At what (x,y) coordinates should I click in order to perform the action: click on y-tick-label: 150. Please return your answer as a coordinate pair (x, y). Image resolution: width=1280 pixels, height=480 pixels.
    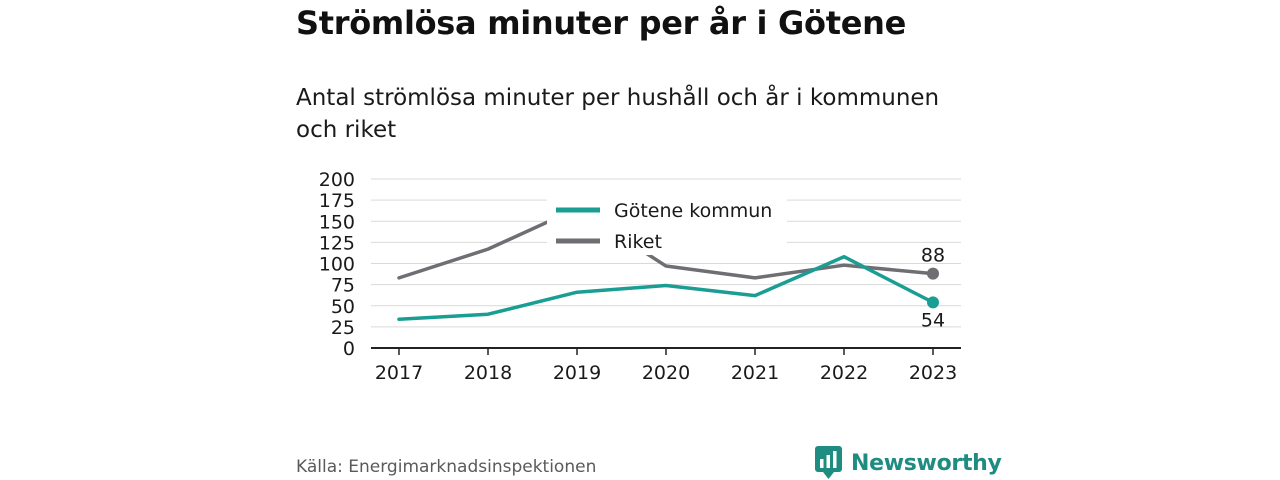
    Looking at the image, I should click on (337, 222).